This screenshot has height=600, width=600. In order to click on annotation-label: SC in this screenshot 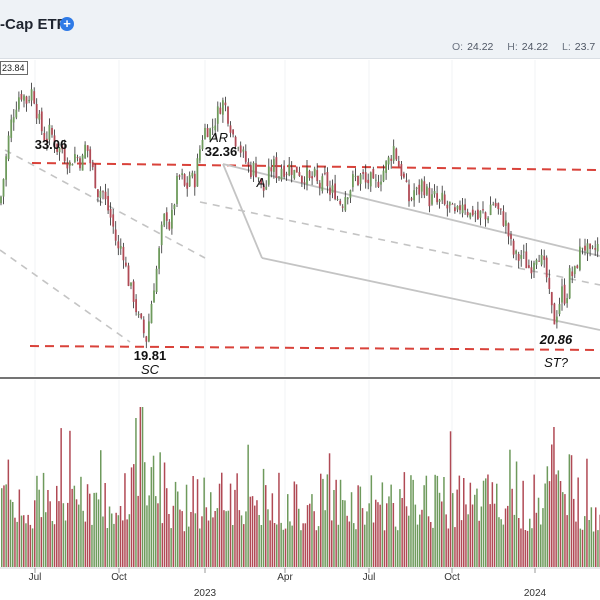, I will do `click(150, 369)`.